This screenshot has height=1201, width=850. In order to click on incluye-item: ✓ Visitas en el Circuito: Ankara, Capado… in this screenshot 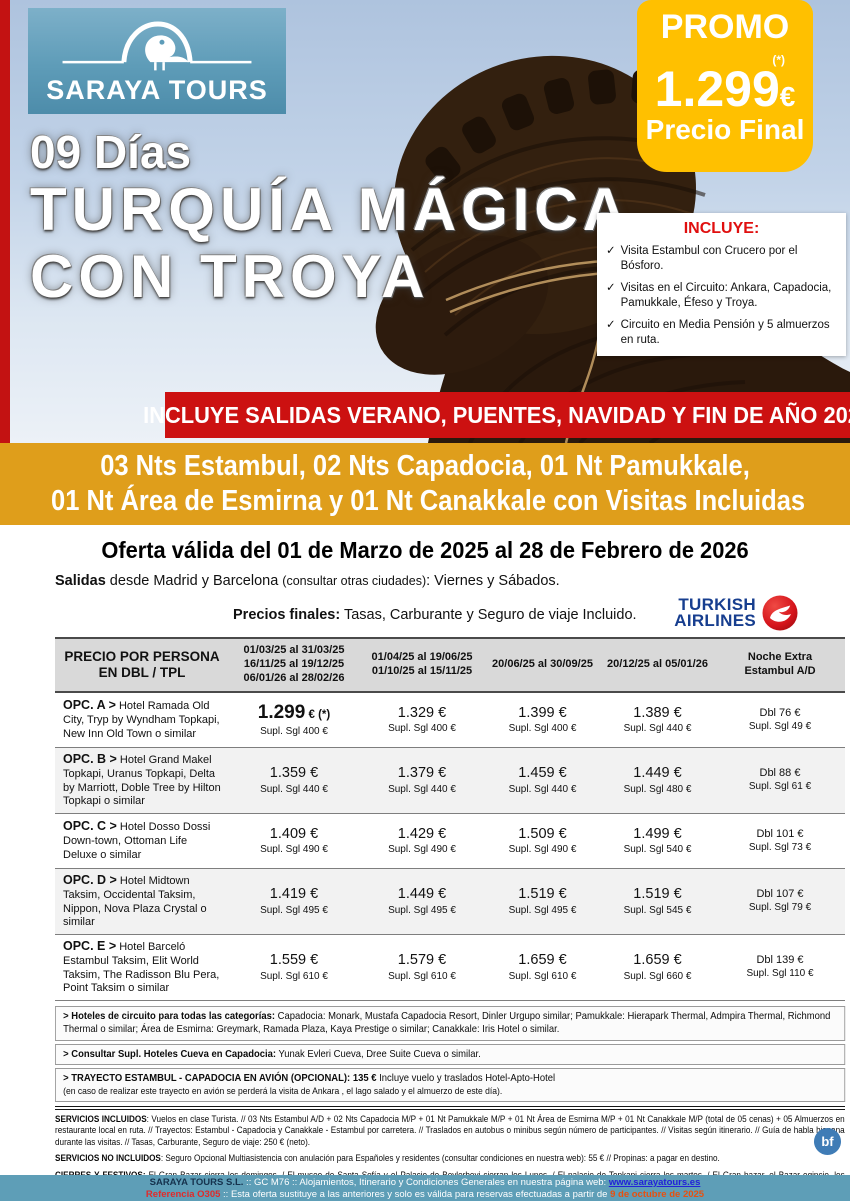, I will do `click(721, 296)`.